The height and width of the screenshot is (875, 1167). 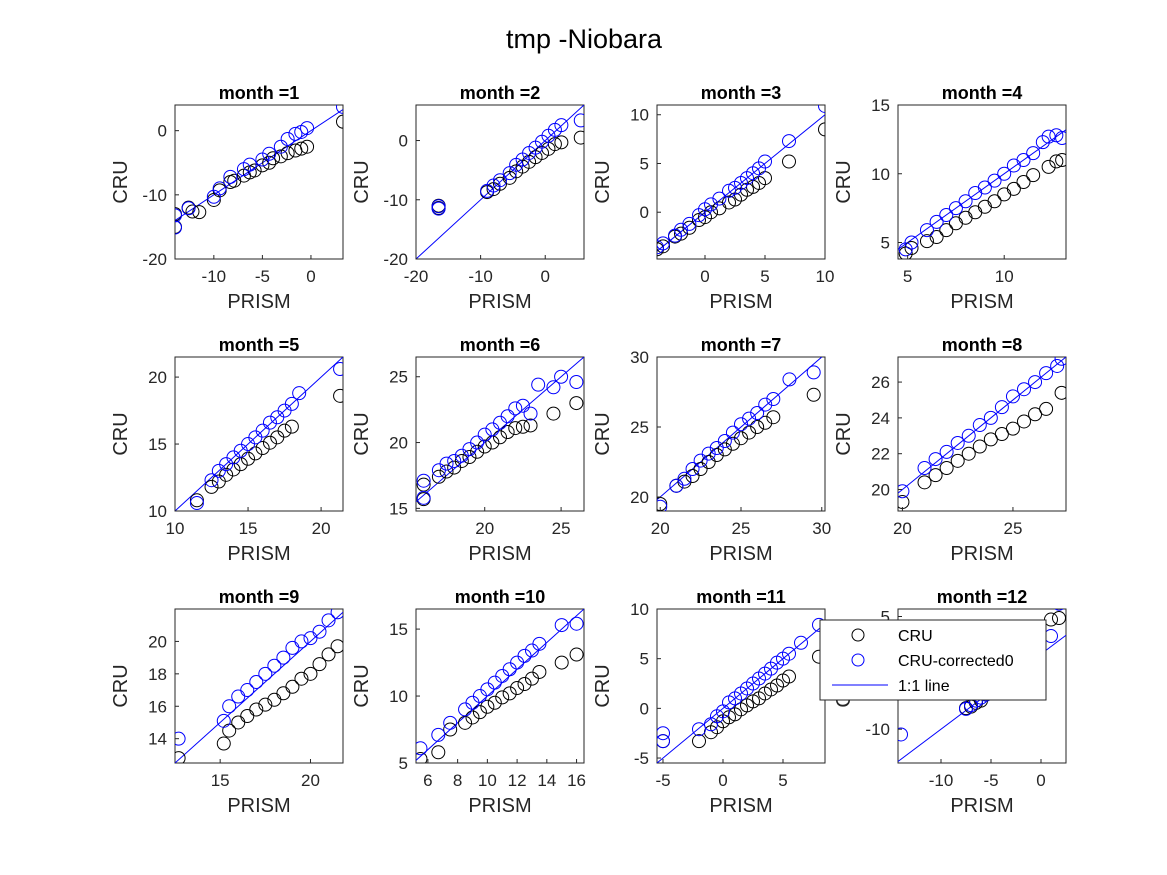 I want to click on legend-marker-corrected, so click(x=858, y=660).